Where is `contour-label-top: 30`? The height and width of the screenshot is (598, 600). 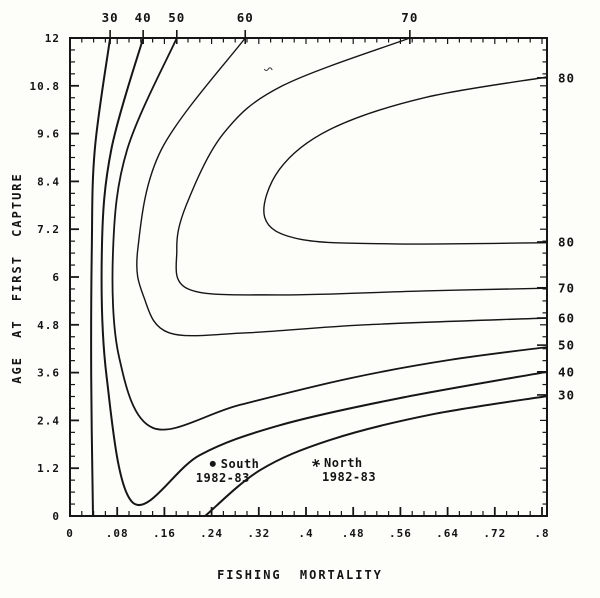
contour-label-top: 30 is located at coordinates (110, 17).